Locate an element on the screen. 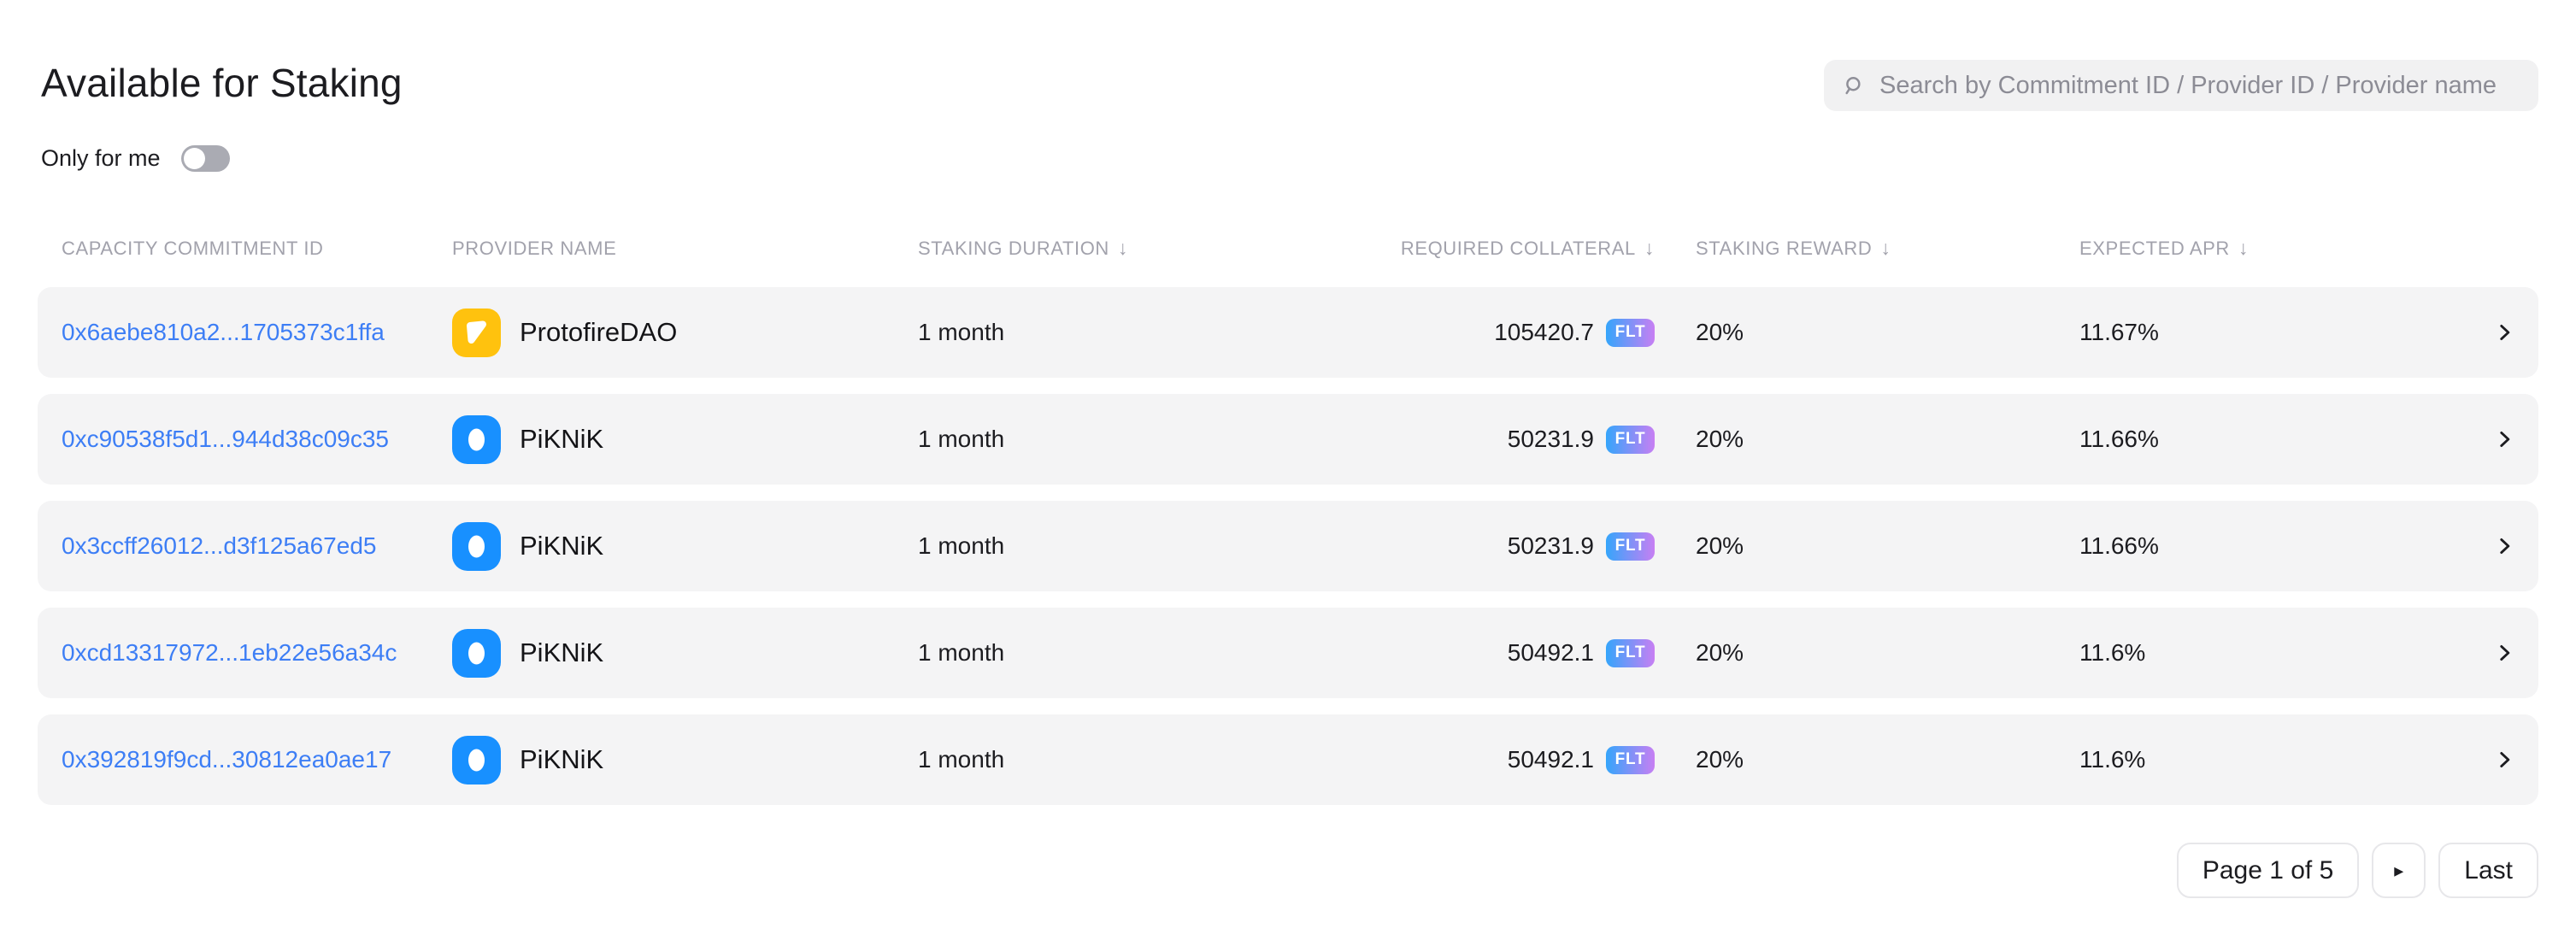  header-label: CAPACITY COMMITMENT ID is located at coordinates (193, 248).